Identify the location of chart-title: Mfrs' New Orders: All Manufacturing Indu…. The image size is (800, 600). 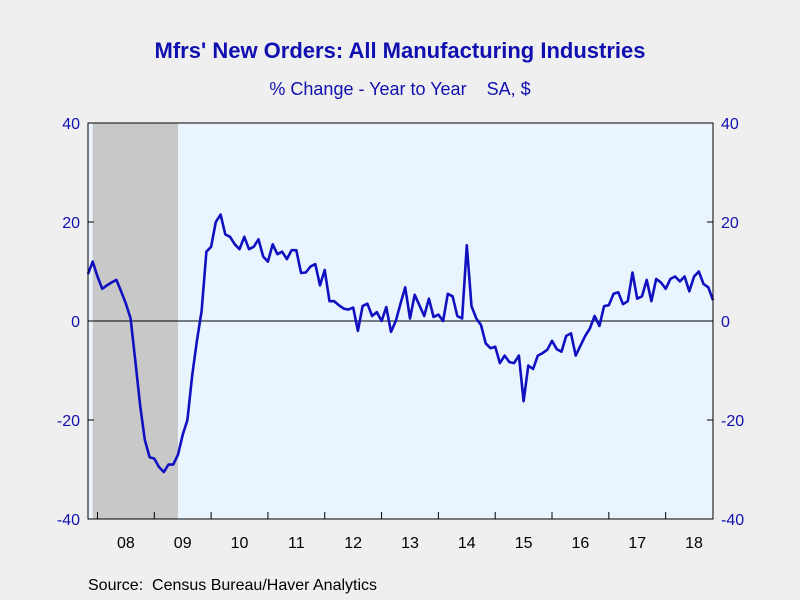
(400, 50).